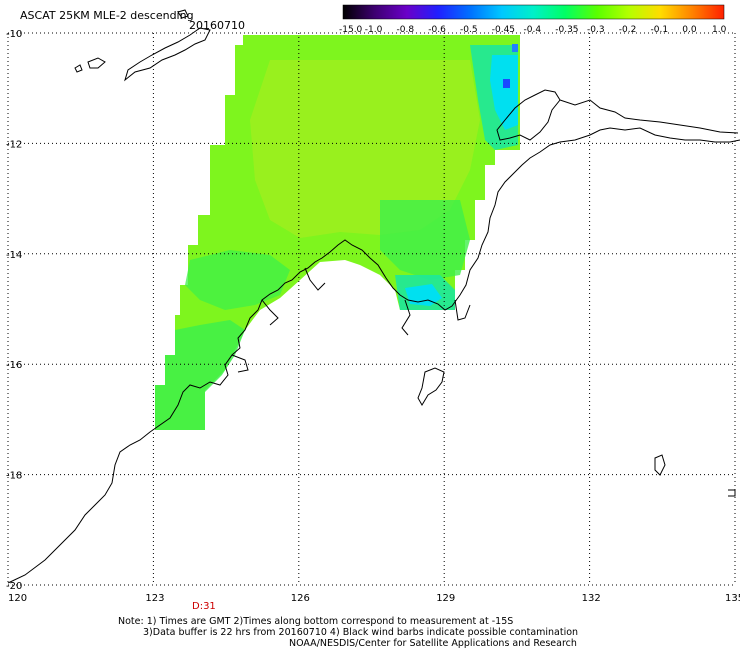 Image resolution: width=740 pixels, height=650 pixels. What do you see at coordinates (628, 30) in the screenshot?
I see `colorbar-tick-label: -0.2` at bounding box center [628, 30].